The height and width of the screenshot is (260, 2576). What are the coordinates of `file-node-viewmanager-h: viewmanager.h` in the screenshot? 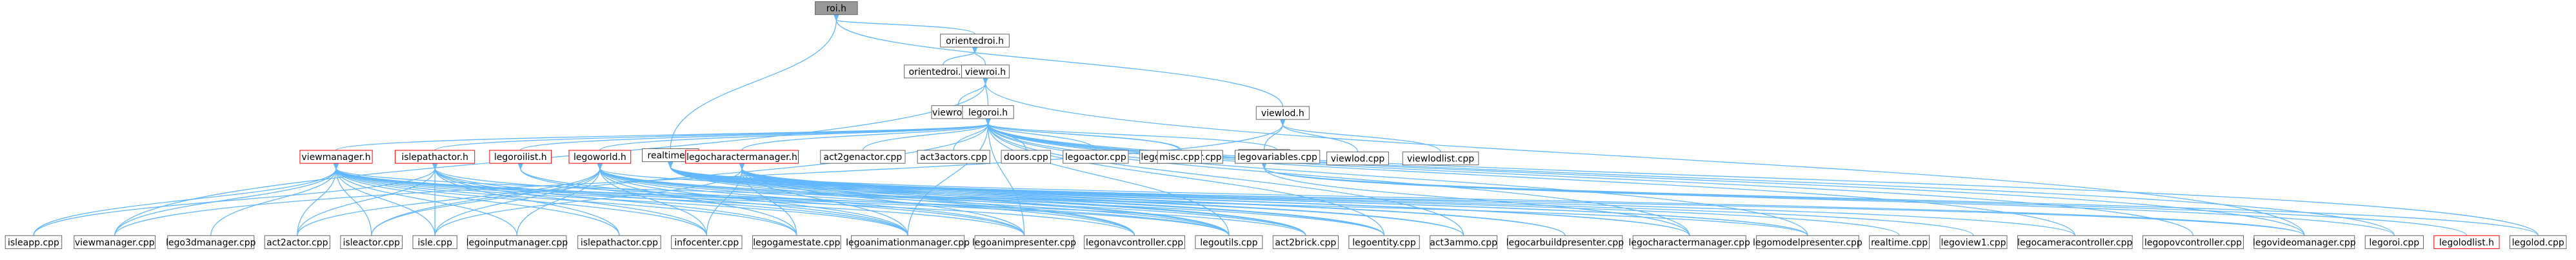 It's located at (336, 157).